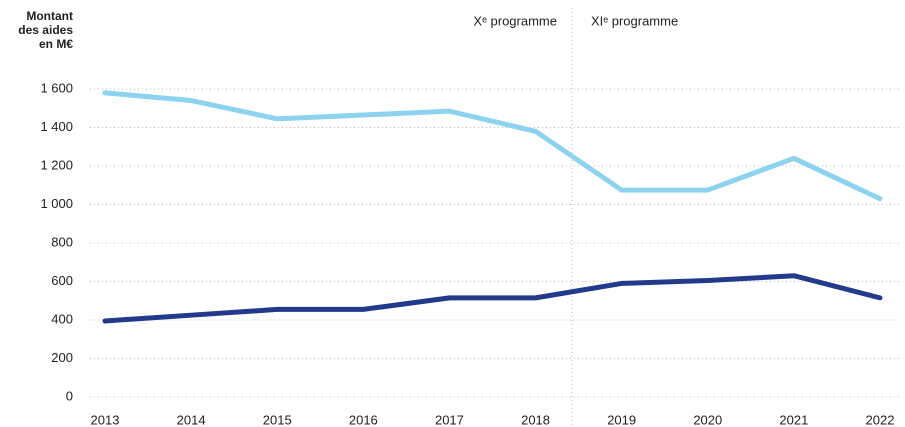  I want to click on x-tick-label: 2015, so click(277, 419).